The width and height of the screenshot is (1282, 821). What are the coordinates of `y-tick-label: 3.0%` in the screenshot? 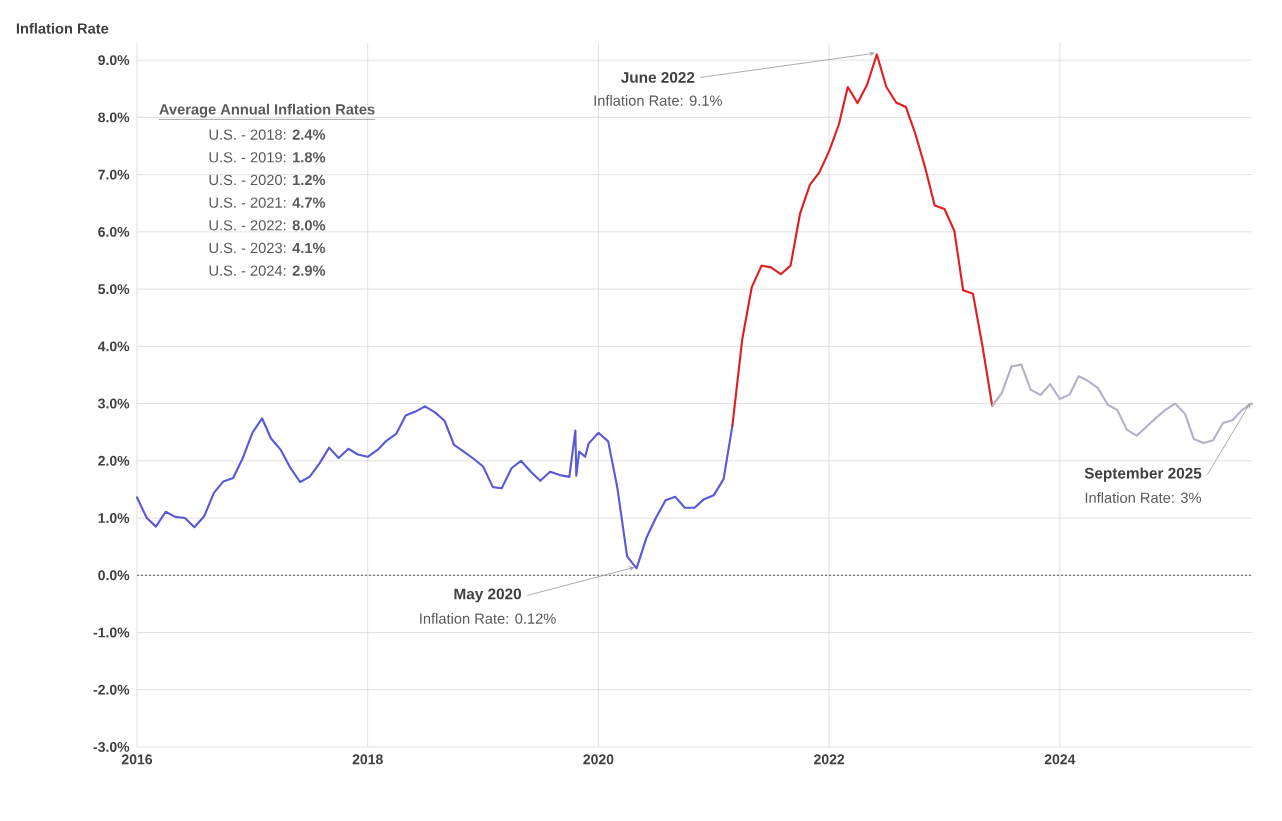 It's located at (114, 403).